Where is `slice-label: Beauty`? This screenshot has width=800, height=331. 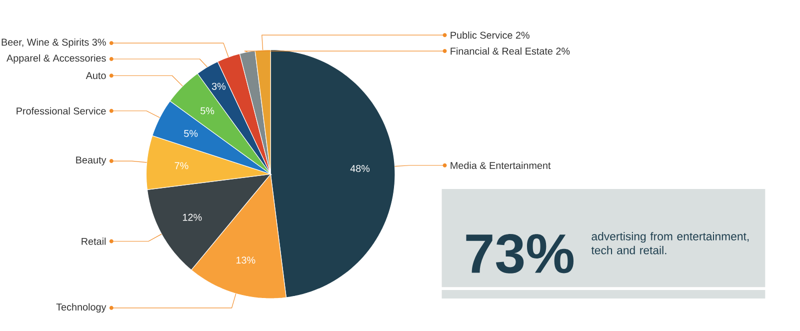
slice-label: Beauty is located at coordinates (91, 161).